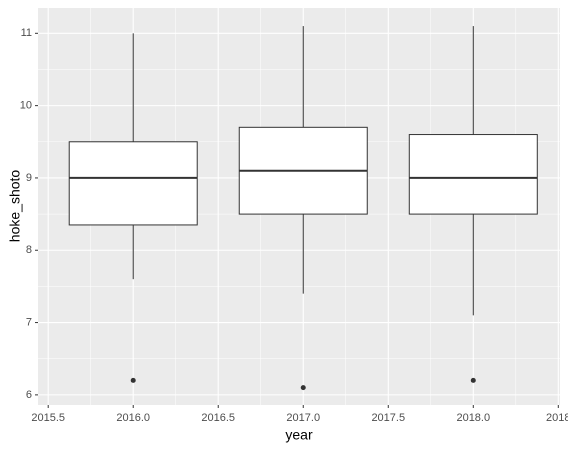  Describe the element at coordinates (557, 418) in the screenshot. I see `x-tick-label: 2018` at that location.